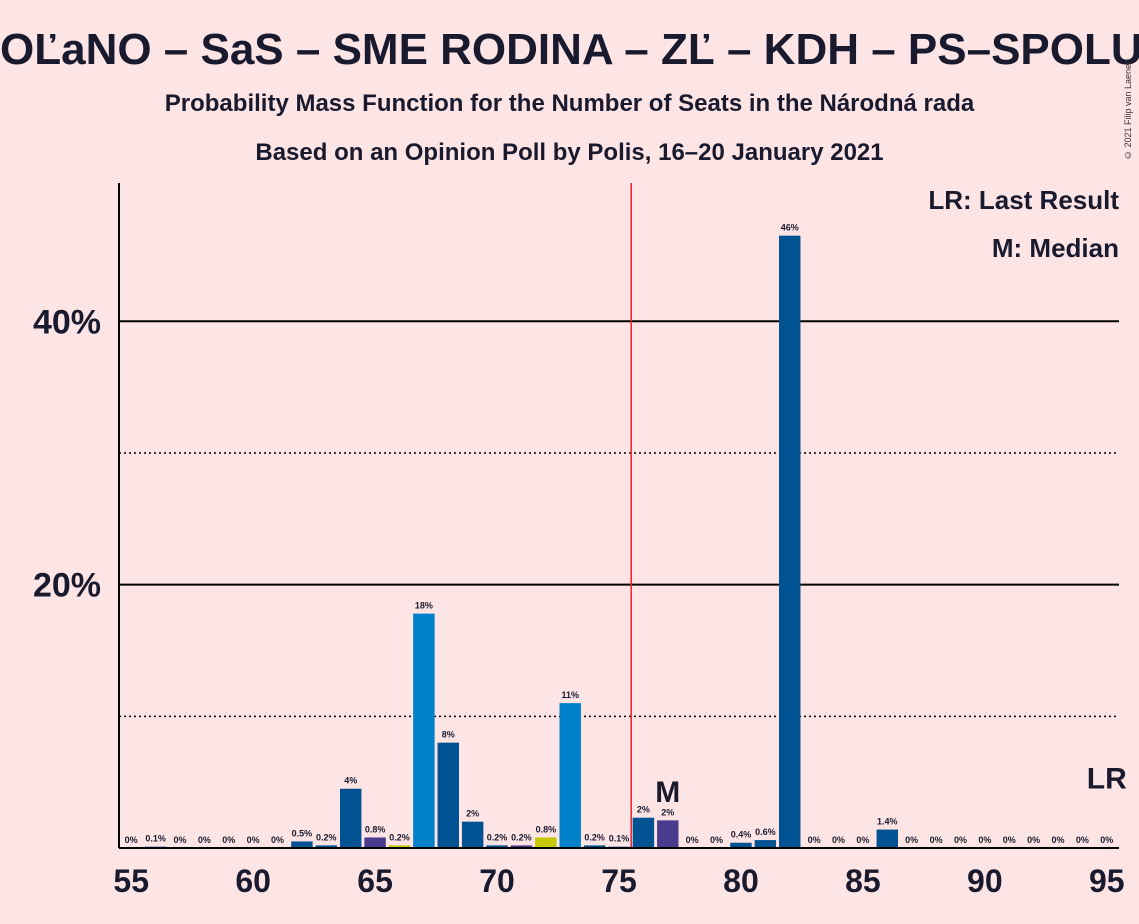 The width and height of the screenshot is (1139, 924). Describe the element at coordinates (448, 735) in the screenshot. I see `bar-value-label: 8%` at that location.